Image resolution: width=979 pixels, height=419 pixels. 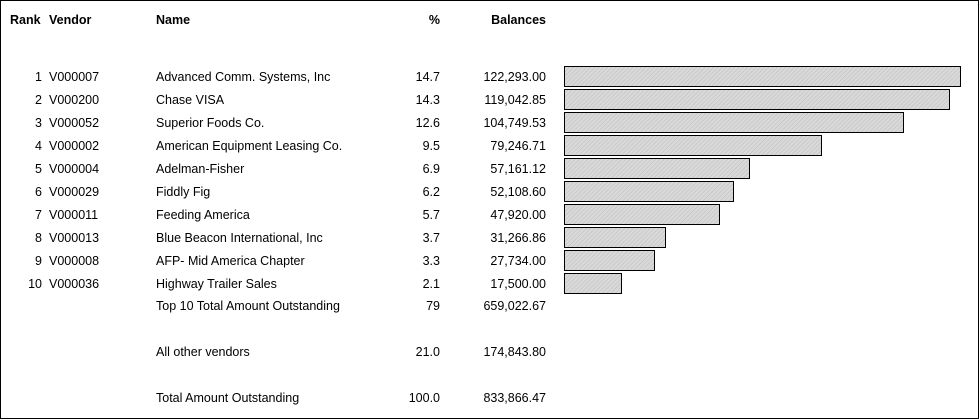 What do you see at coordinates (38, 238) in the screenshot?
I see `row-rank: 8` at bounding box center [38, 238].